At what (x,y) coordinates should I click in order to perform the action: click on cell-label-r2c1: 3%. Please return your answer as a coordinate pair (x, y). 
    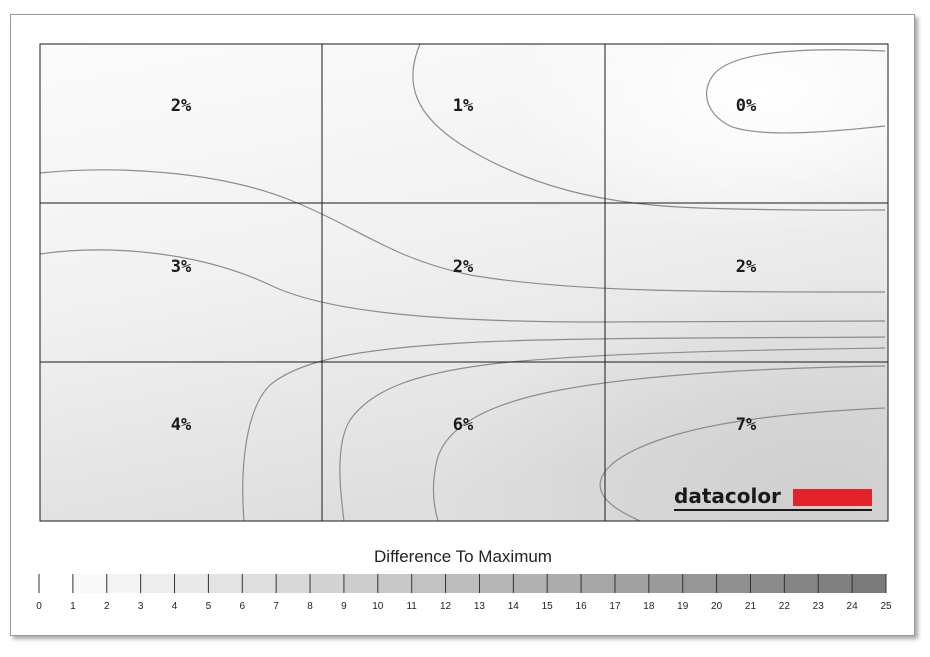
    Looking at the image, I should click on (181, 267).